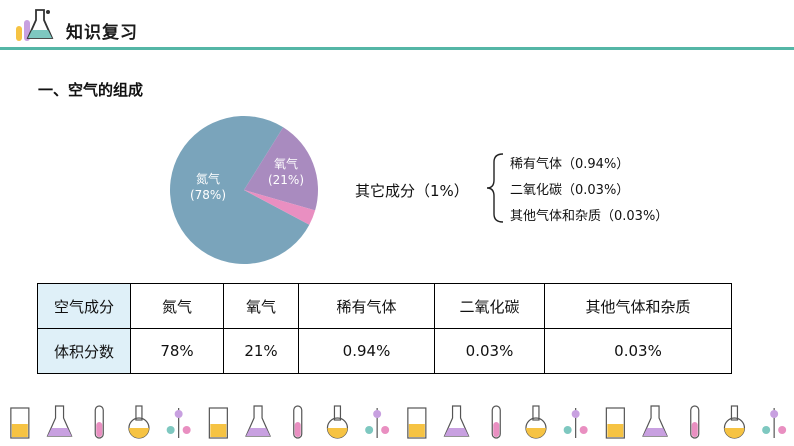 Image resolution: width=794 pixels, height=446 pixels. Describe the element at coordinates (417, 423) in the screenshot. I see `iron-stand-icon` at that location.